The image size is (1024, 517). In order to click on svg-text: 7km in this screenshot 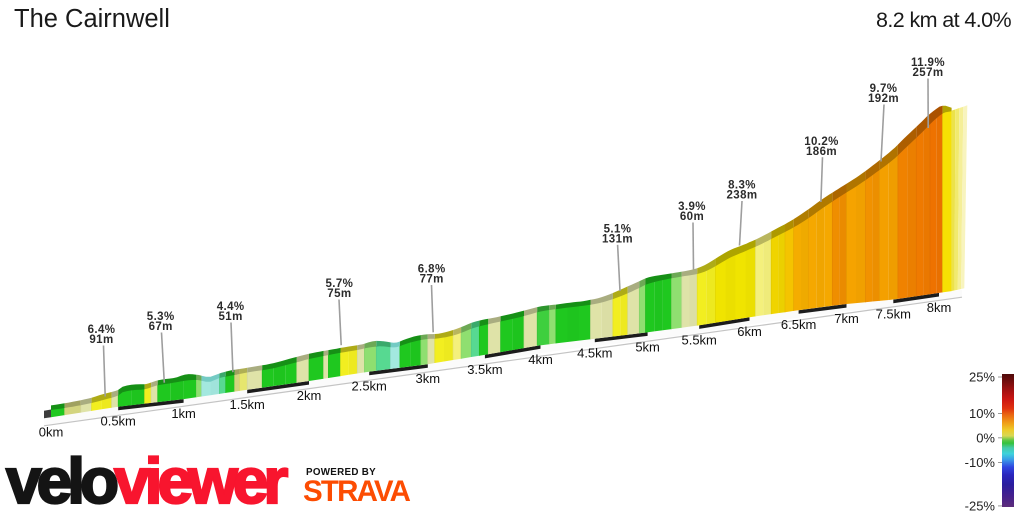, I will do `click(846, 318)`.